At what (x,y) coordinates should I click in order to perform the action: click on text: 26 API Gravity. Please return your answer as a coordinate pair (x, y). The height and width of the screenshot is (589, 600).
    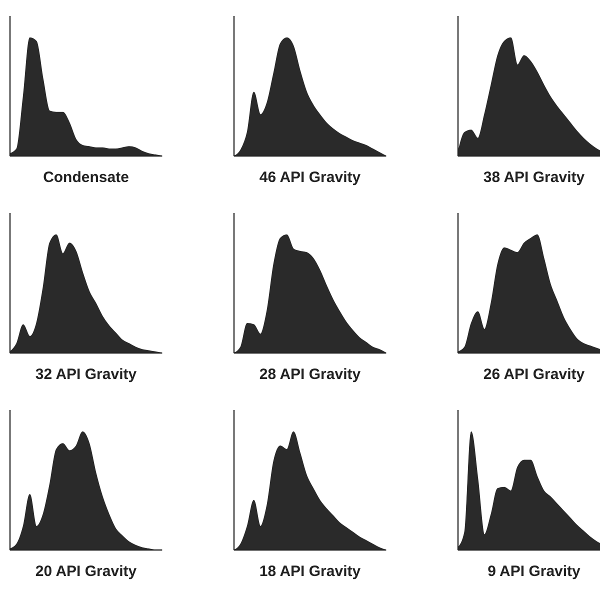
    Looking at the image, I should click on (534, 374).